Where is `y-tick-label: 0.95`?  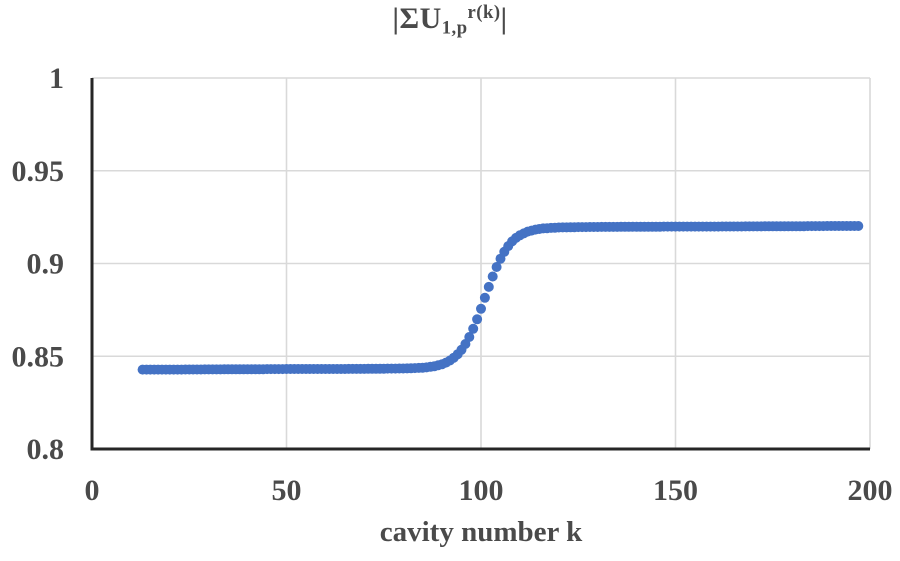 y-tick-label: 0.95 is located at coordinates (38, 171).